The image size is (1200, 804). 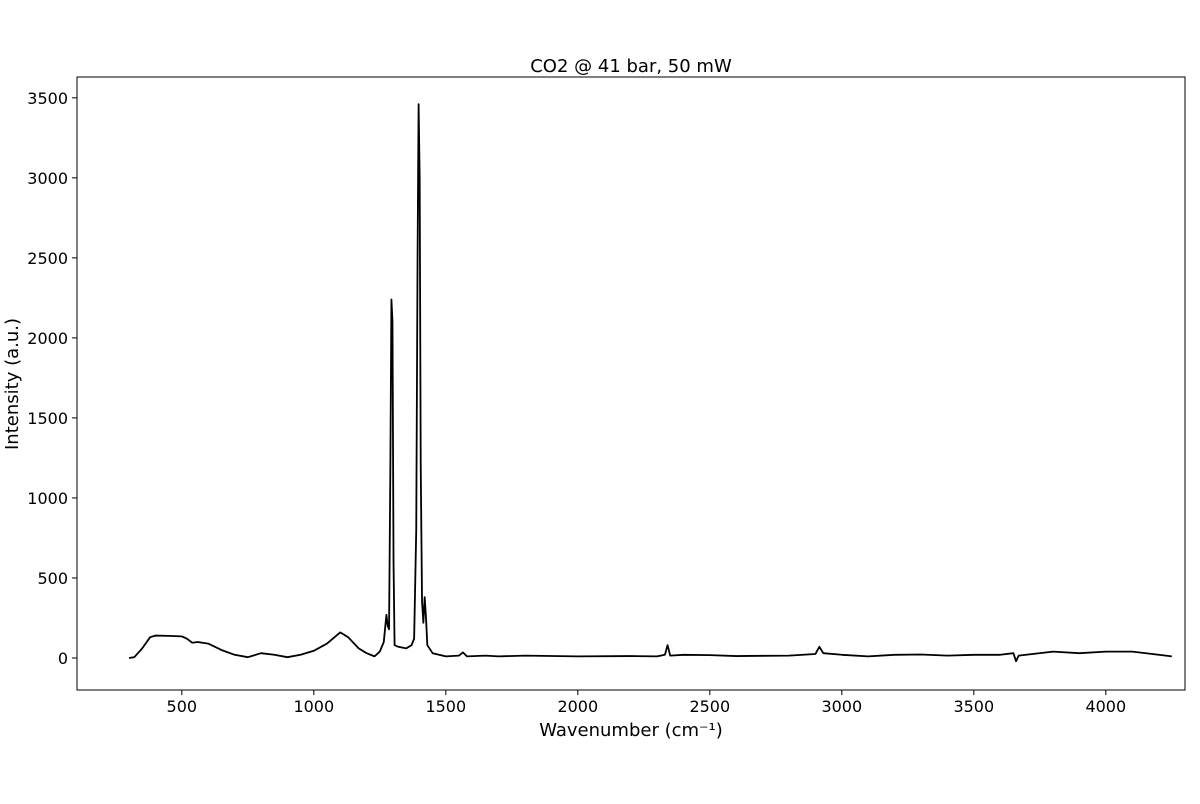 What do you see at coordinates (47, 498) in the screenshot?
I see `y-tick-label: 1000` at bounding box center [47, 498].